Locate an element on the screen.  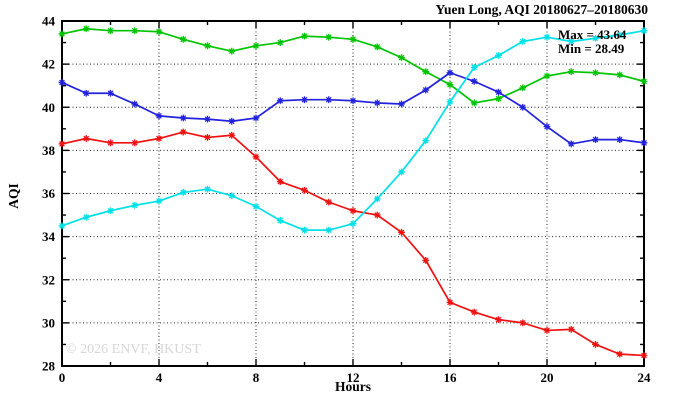
min-value-label: Min = 28.49 is located at coordinates (591, 48).